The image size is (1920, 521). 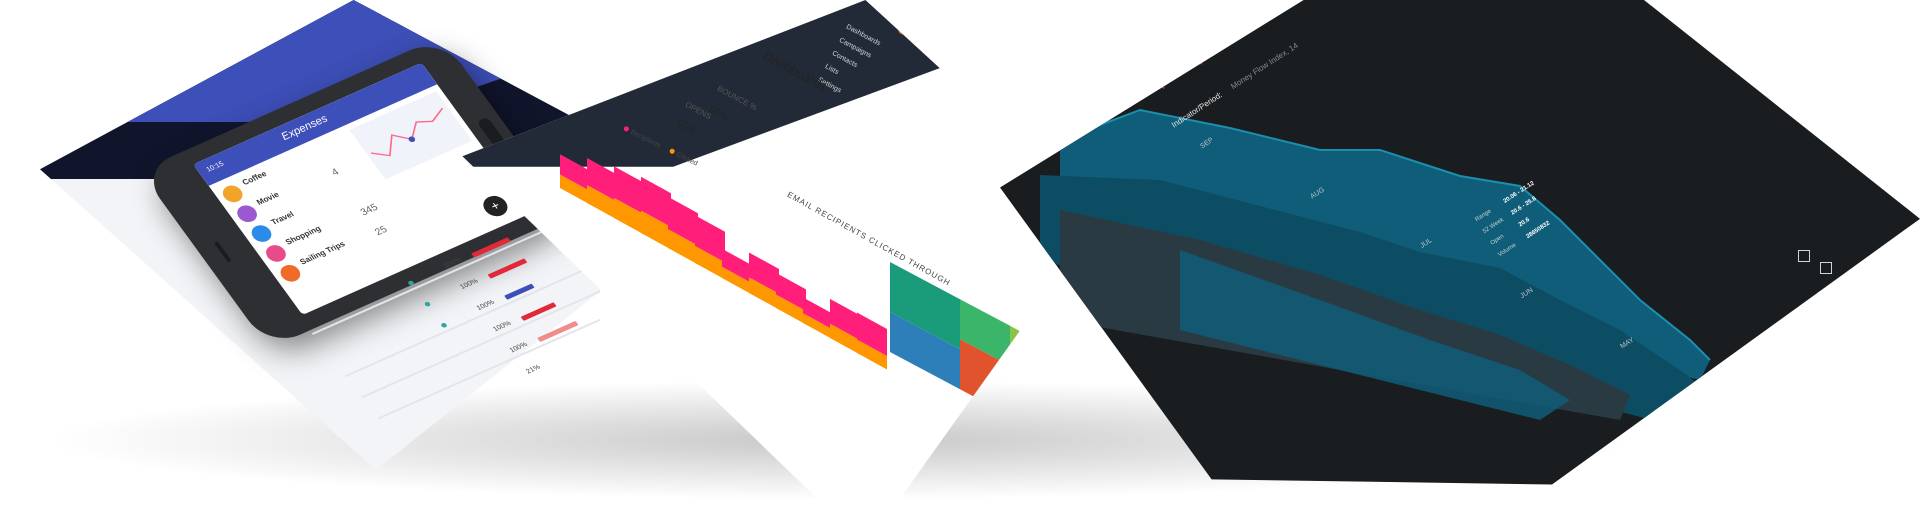 What do you see at coordinates (261, 233) in the screenshot?
I see `travel-icon` at bounding box center [261, 233].